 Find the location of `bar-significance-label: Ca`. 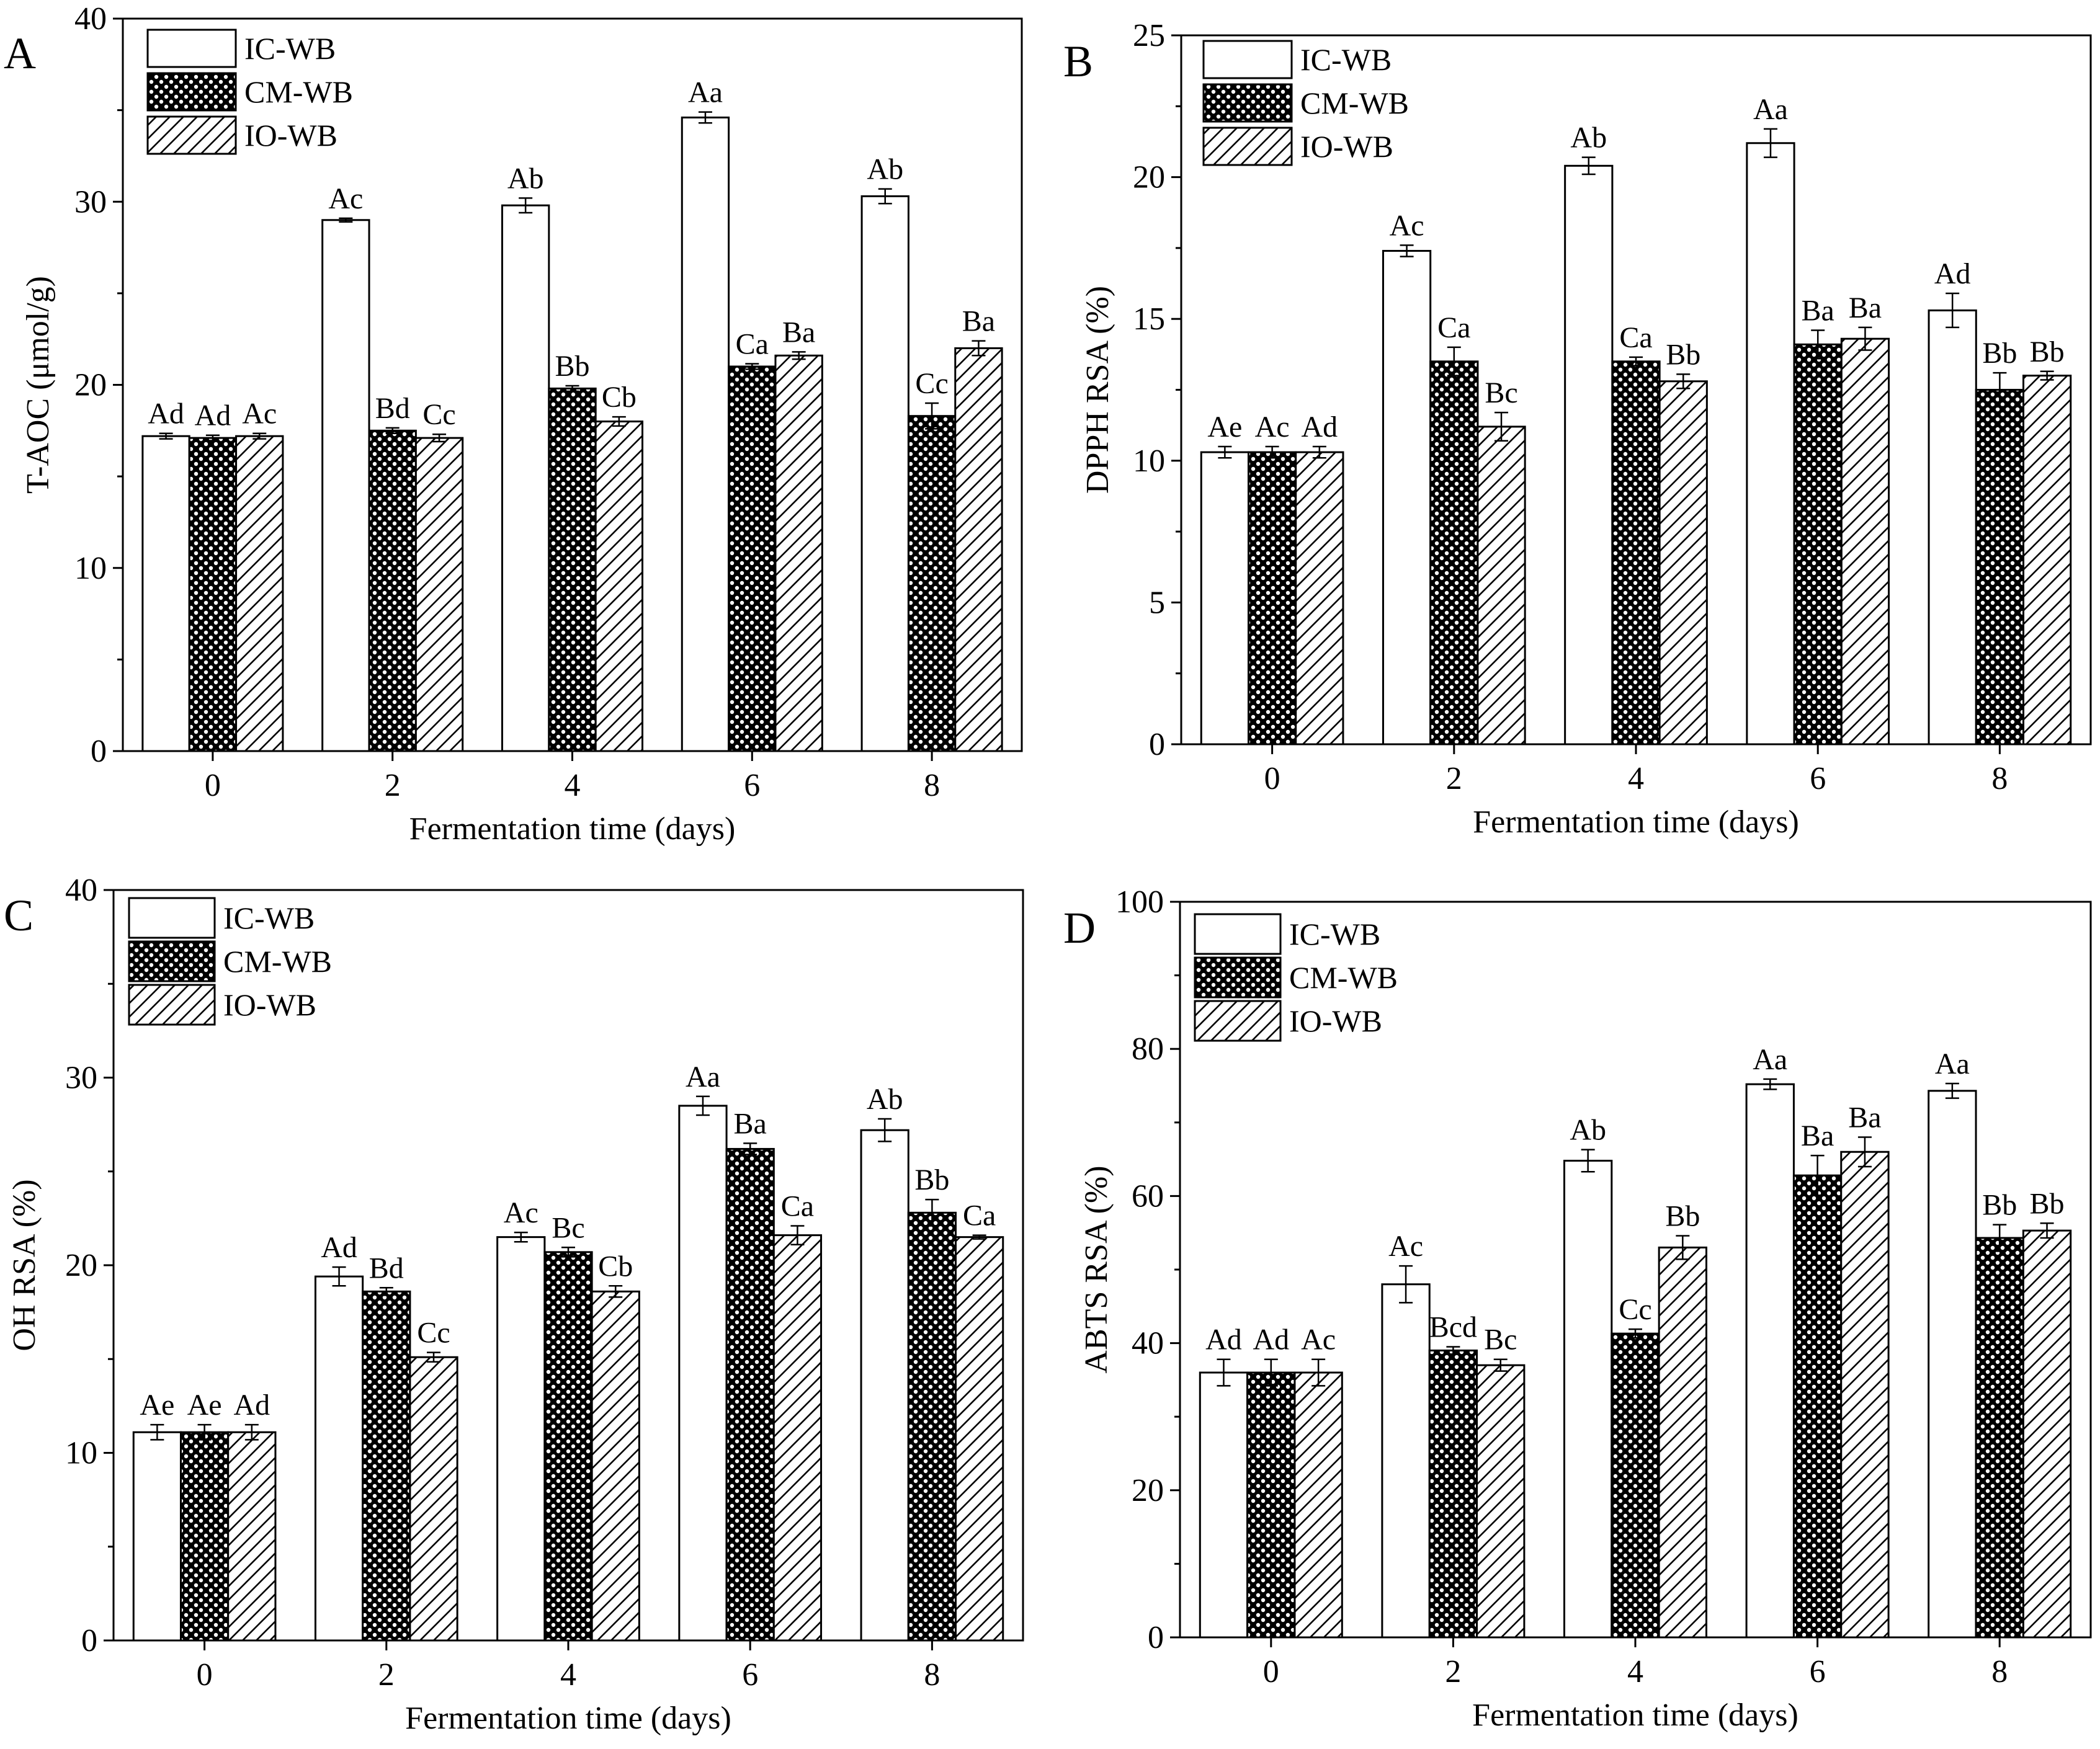

bar-significance-label: Ca is located at coordinates (979, 1215).